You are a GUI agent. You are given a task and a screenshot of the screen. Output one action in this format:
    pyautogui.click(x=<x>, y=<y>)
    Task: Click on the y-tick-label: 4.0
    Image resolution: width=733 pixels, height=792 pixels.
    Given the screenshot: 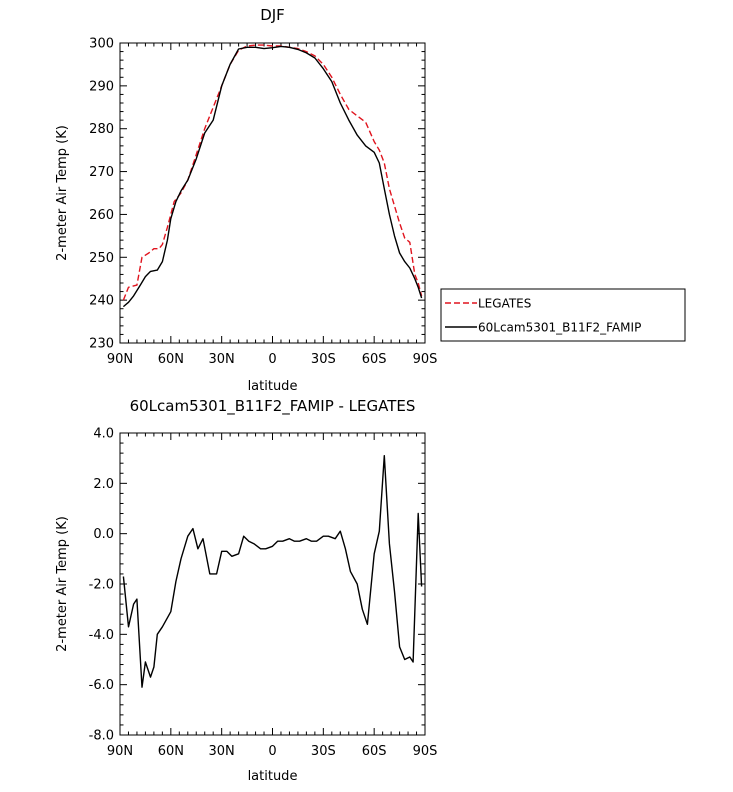 What is the action you would take?
    pyautogui.click(x=103, y=434)
    